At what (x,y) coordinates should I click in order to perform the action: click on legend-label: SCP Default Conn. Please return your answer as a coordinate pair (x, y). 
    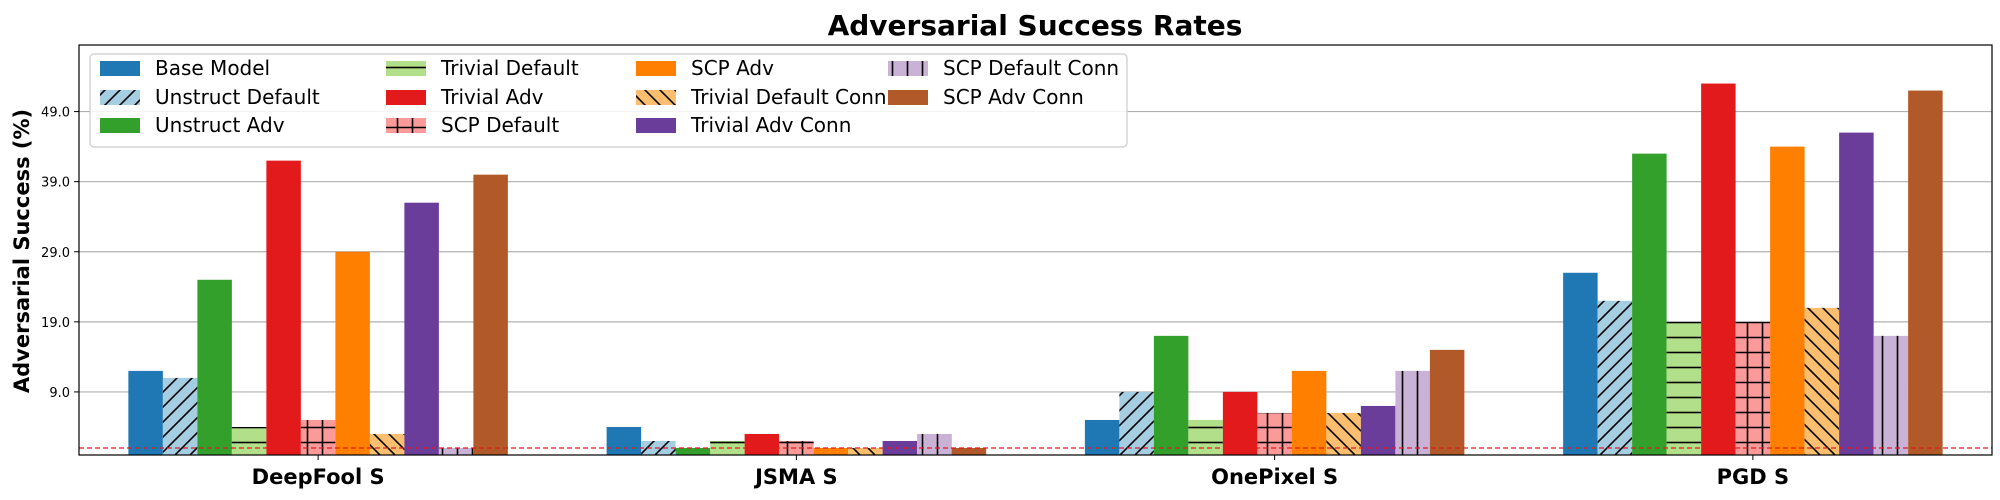
    Looking at the image, I should click on (1031, 68).